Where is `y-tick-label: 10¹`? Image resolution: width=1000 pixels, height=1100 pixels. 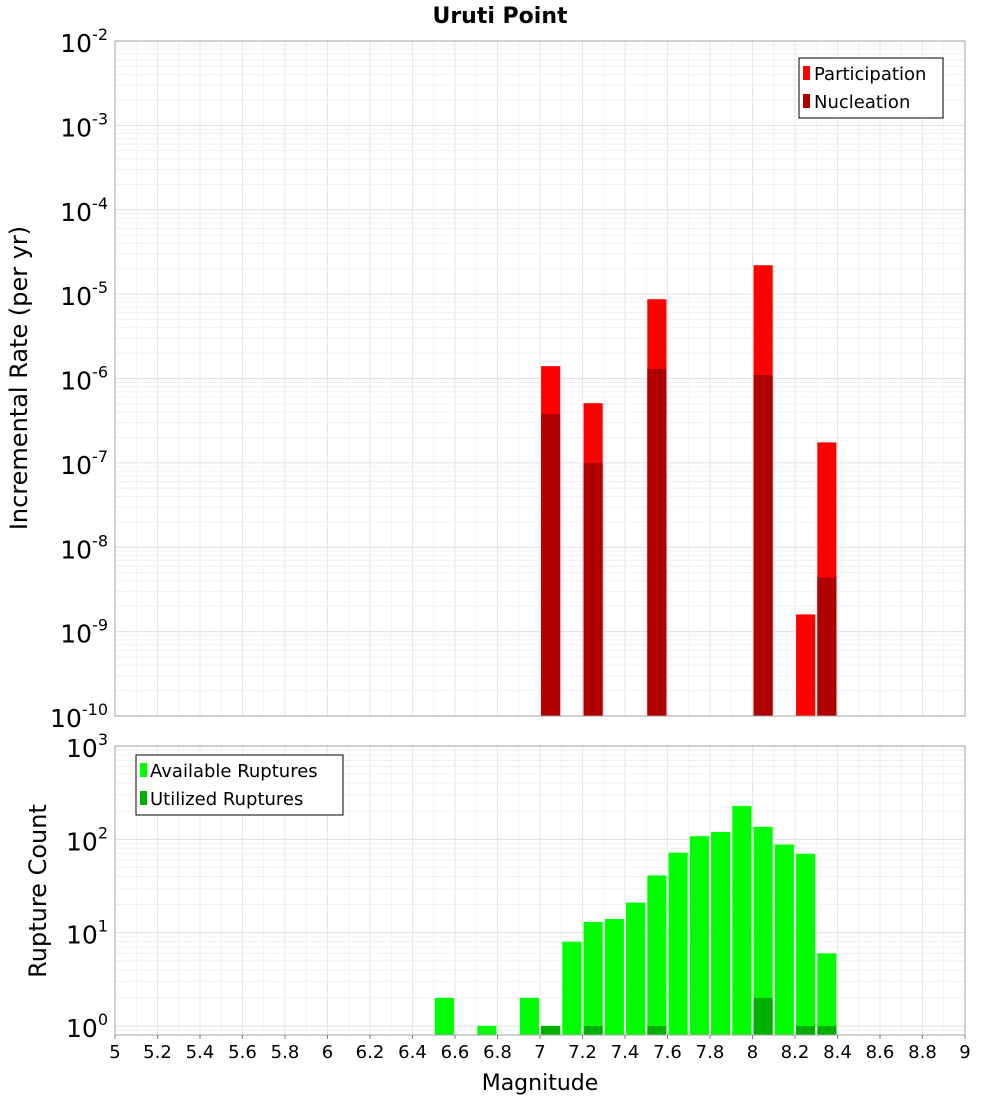
y-tick-label: 10¹ is located at coordinates (87, 933).